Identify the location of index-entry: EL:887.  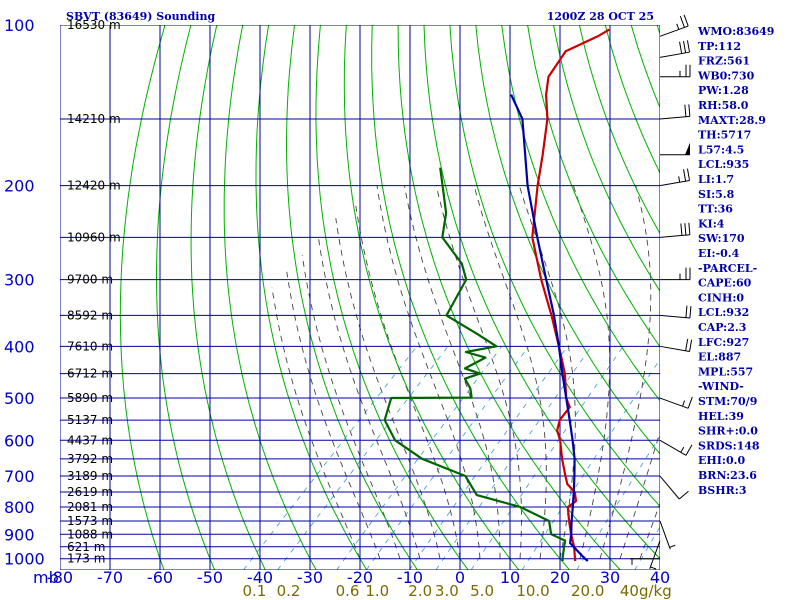
(719, 357).